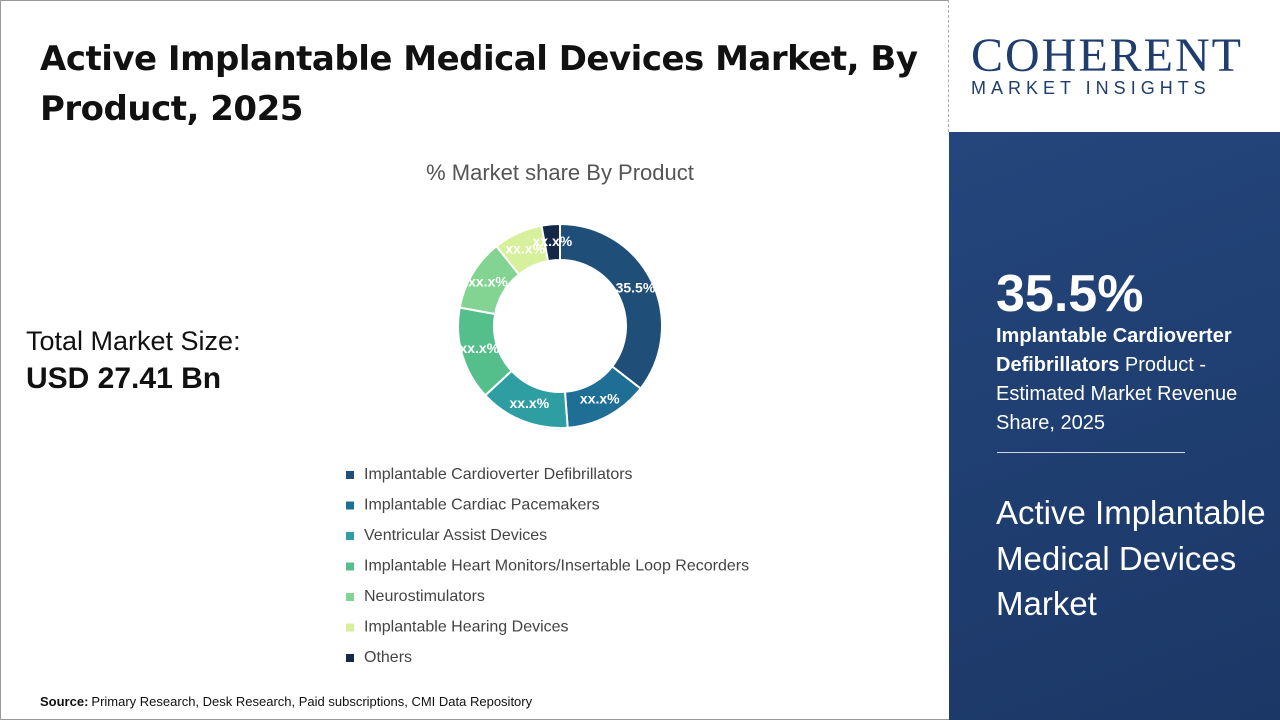  What do you see at coordinates (424, 596) in the screenshot?
I see `legend-label: Neurostimulators` at bounding box center [424, 596].